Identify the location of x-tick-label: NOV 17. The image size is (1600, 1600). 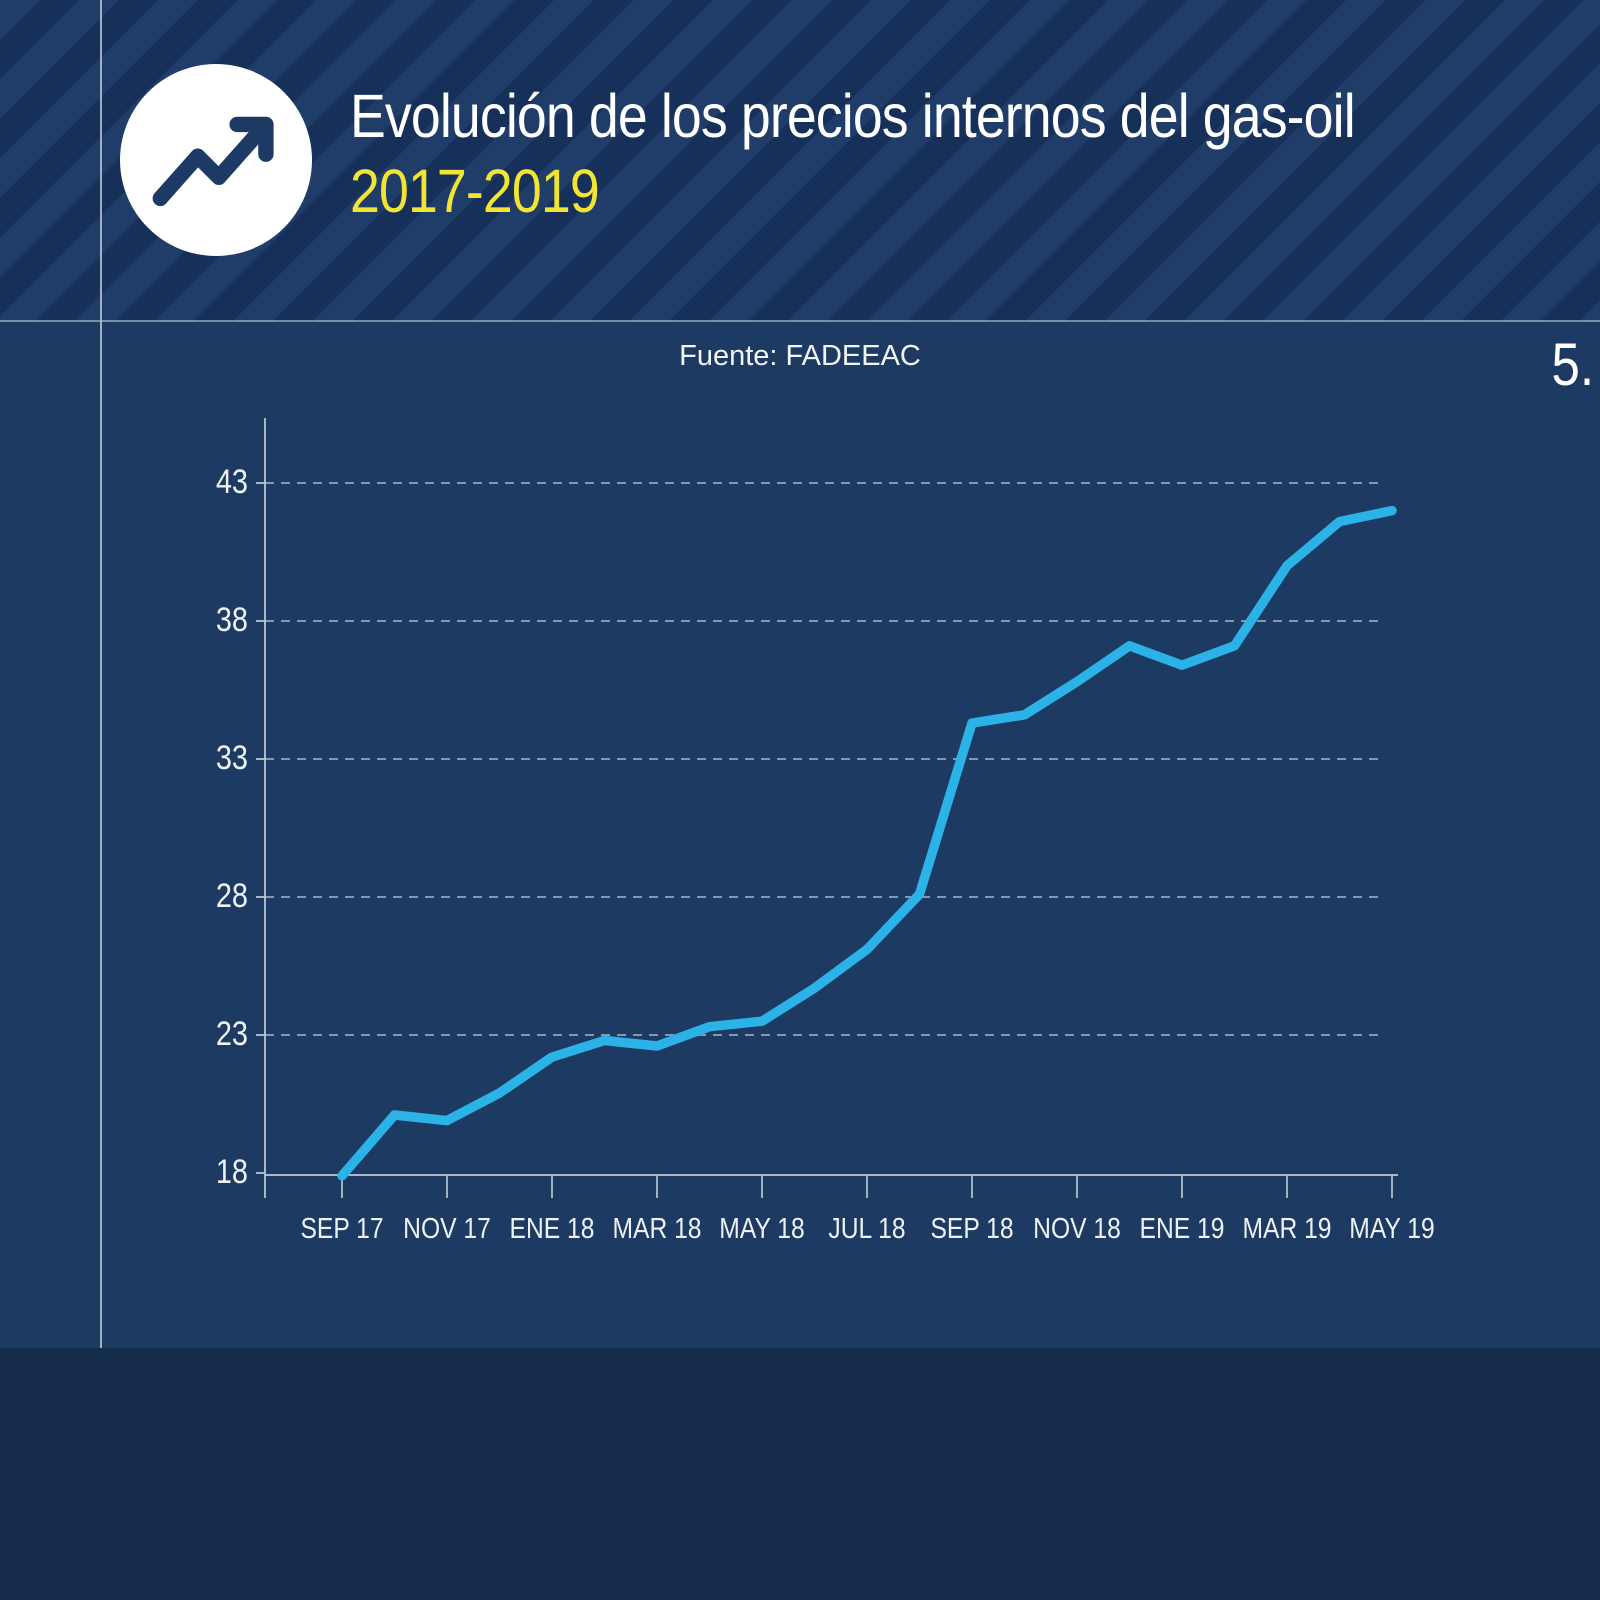
(447, 1228).